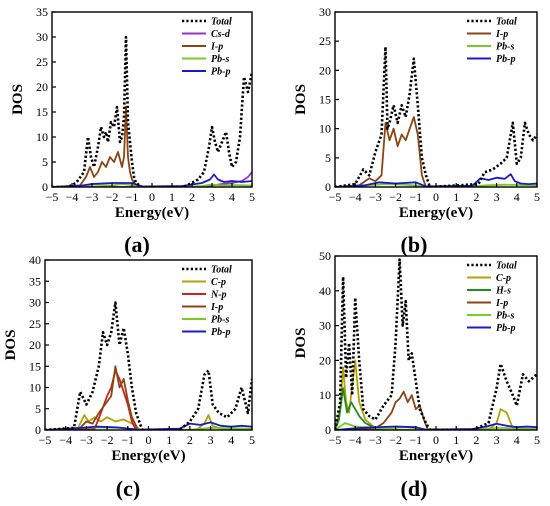  I want to click on series-group, so click(436, 116).